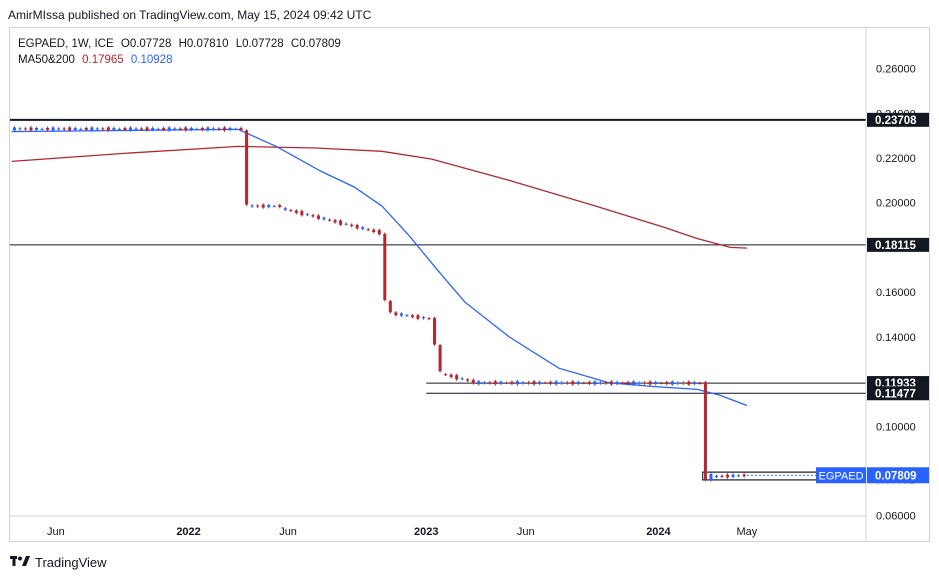 Image resolution: width=939 pixels, height=579 pixels. I want to click on level-tag-bg, so click(898, 119).